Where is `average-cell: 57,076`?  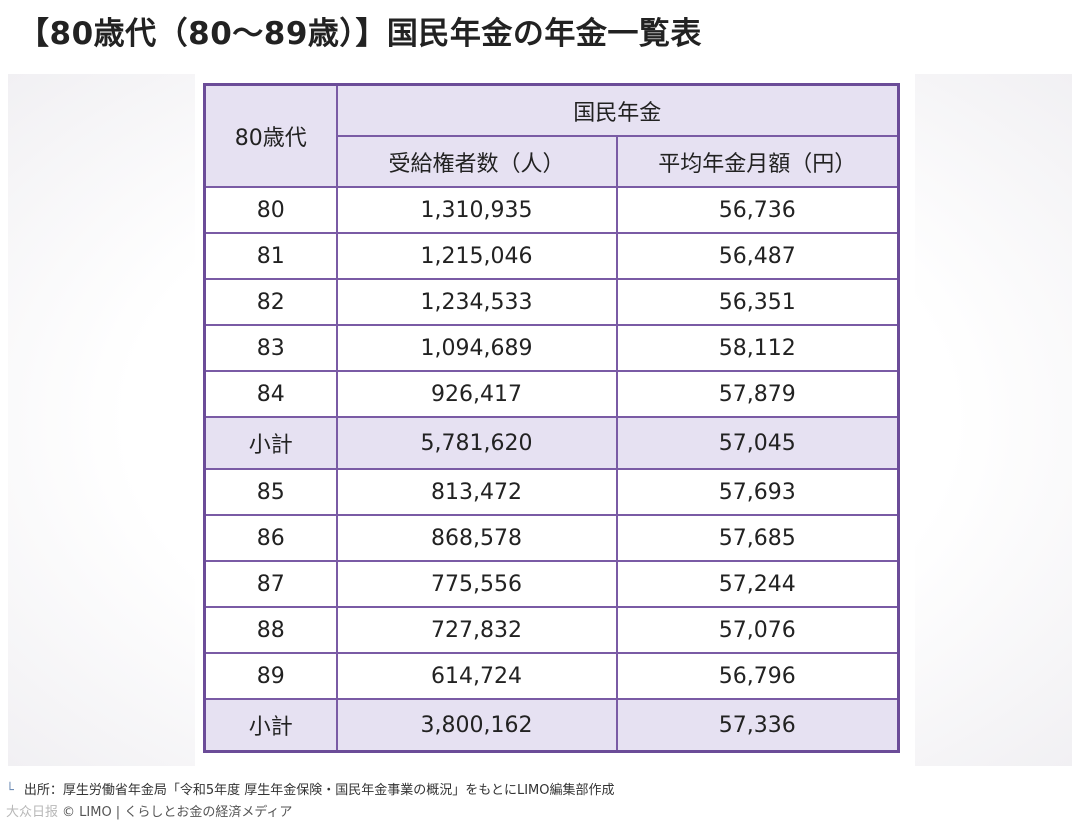 average-cell: 57,076 is located at coordinates (757, 630).